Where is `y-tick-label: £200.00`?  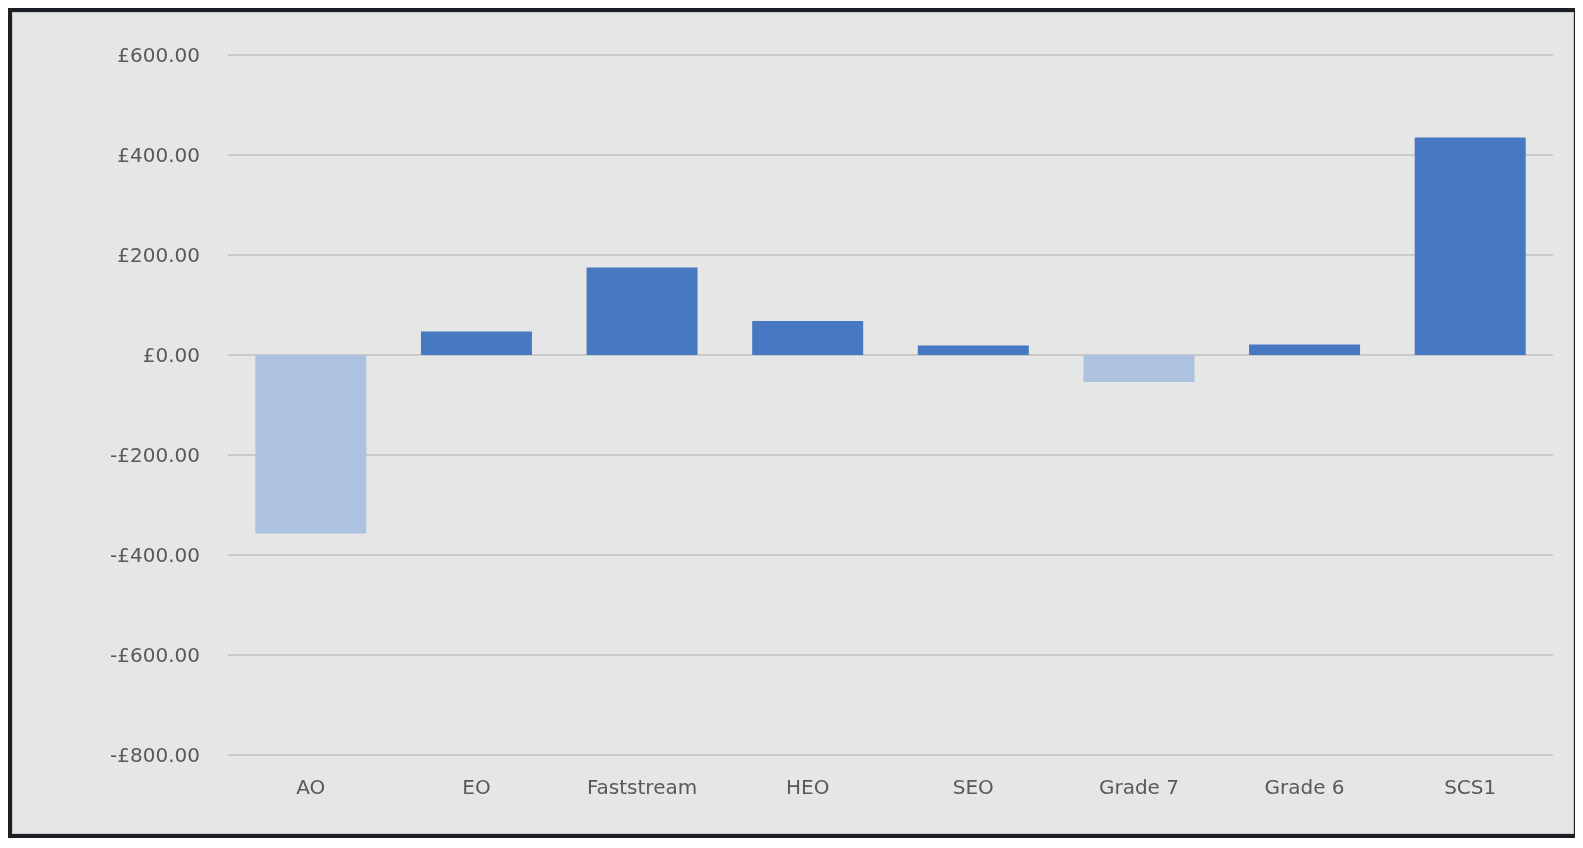
y-tick-label: £200.00 is located at coordinates (158, 255).